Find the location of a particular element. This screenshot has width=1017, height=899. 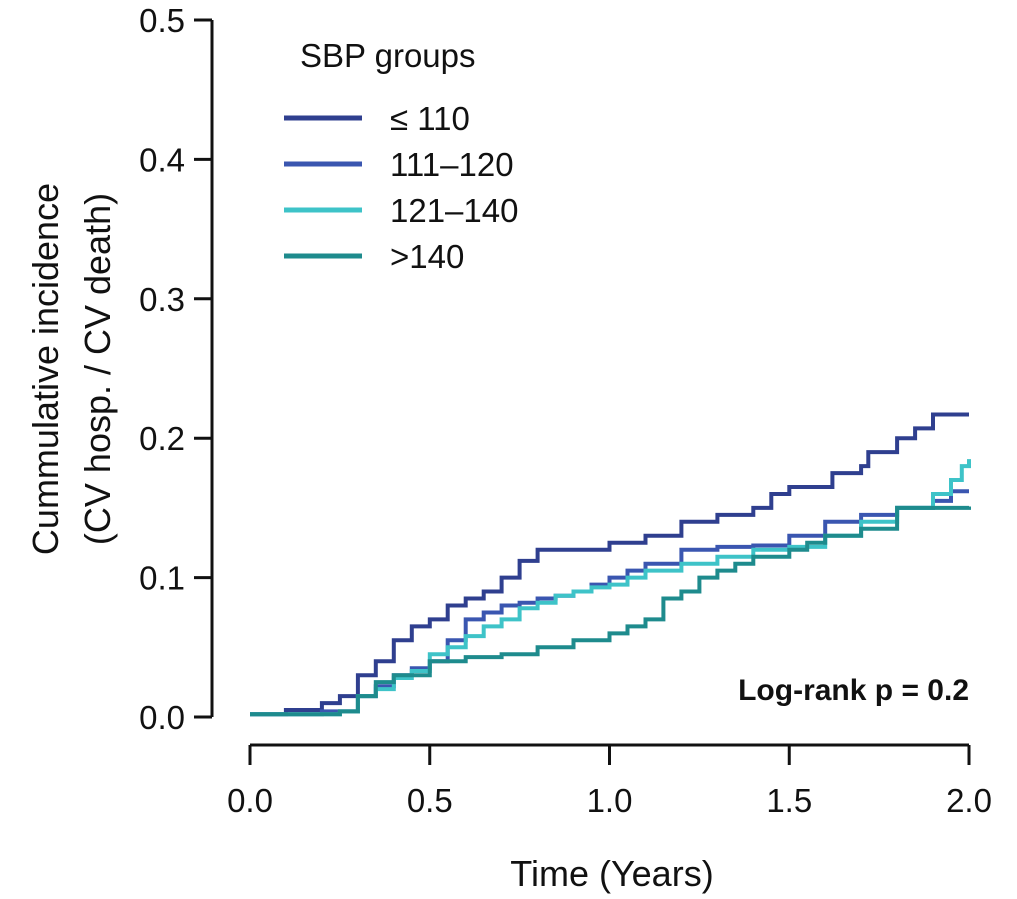

legend-title: SBP groups is located at coordinates (388, 55).